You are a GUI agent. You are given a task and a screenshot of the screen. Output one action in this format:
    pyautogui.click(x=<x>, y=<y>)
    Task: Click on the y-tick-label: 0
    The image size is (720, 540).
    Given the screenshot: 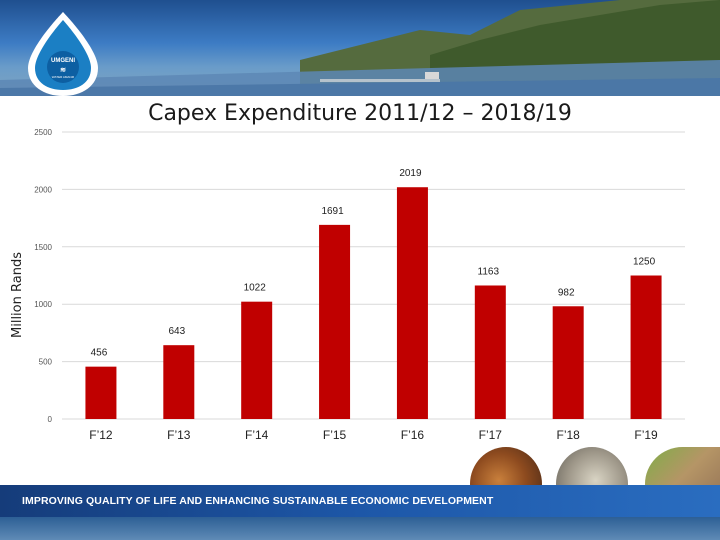 What is the action you would take?
    pyautogui.click(x=50, y=419)
    